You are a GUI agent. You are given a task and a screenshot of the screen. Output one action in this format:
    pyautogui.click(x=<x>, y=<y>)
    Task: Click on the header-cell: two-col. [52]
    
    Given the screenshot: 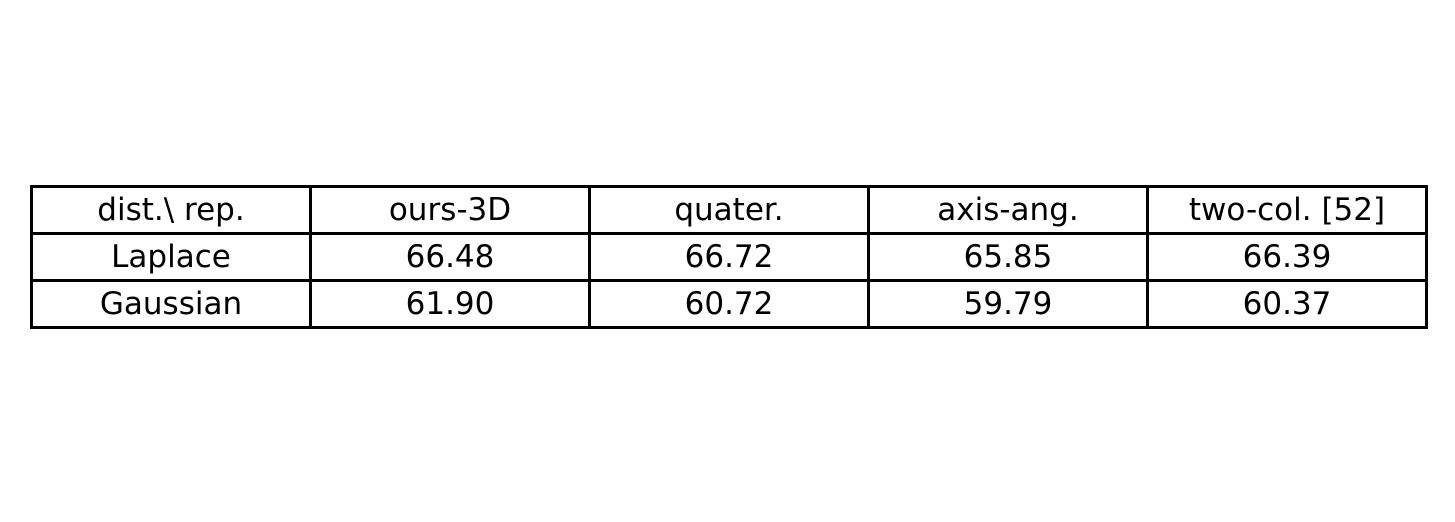 What is the action you would take?
    pyautogui.click(x=1287, y=210)
    